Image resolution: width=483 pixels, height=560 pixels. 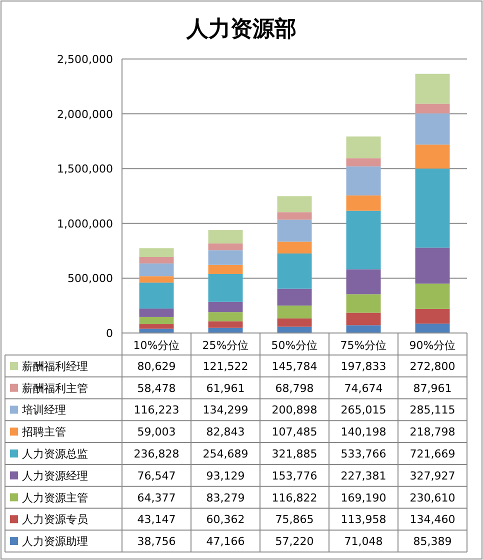 What do you see at coordinates (43, 432) in the screenshot?
I see `legend-label: 招聘主管` at bounding box center [43, 432].